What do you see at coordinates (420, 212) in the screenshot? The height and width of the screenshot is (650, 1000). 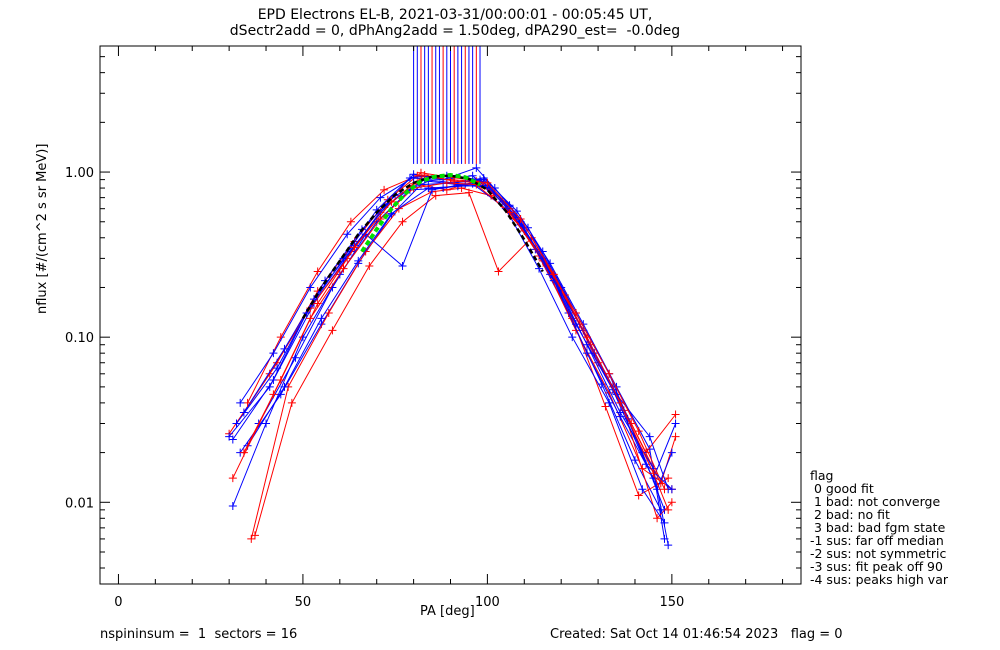 I see `fit-line` at bounding box center [420, 212].